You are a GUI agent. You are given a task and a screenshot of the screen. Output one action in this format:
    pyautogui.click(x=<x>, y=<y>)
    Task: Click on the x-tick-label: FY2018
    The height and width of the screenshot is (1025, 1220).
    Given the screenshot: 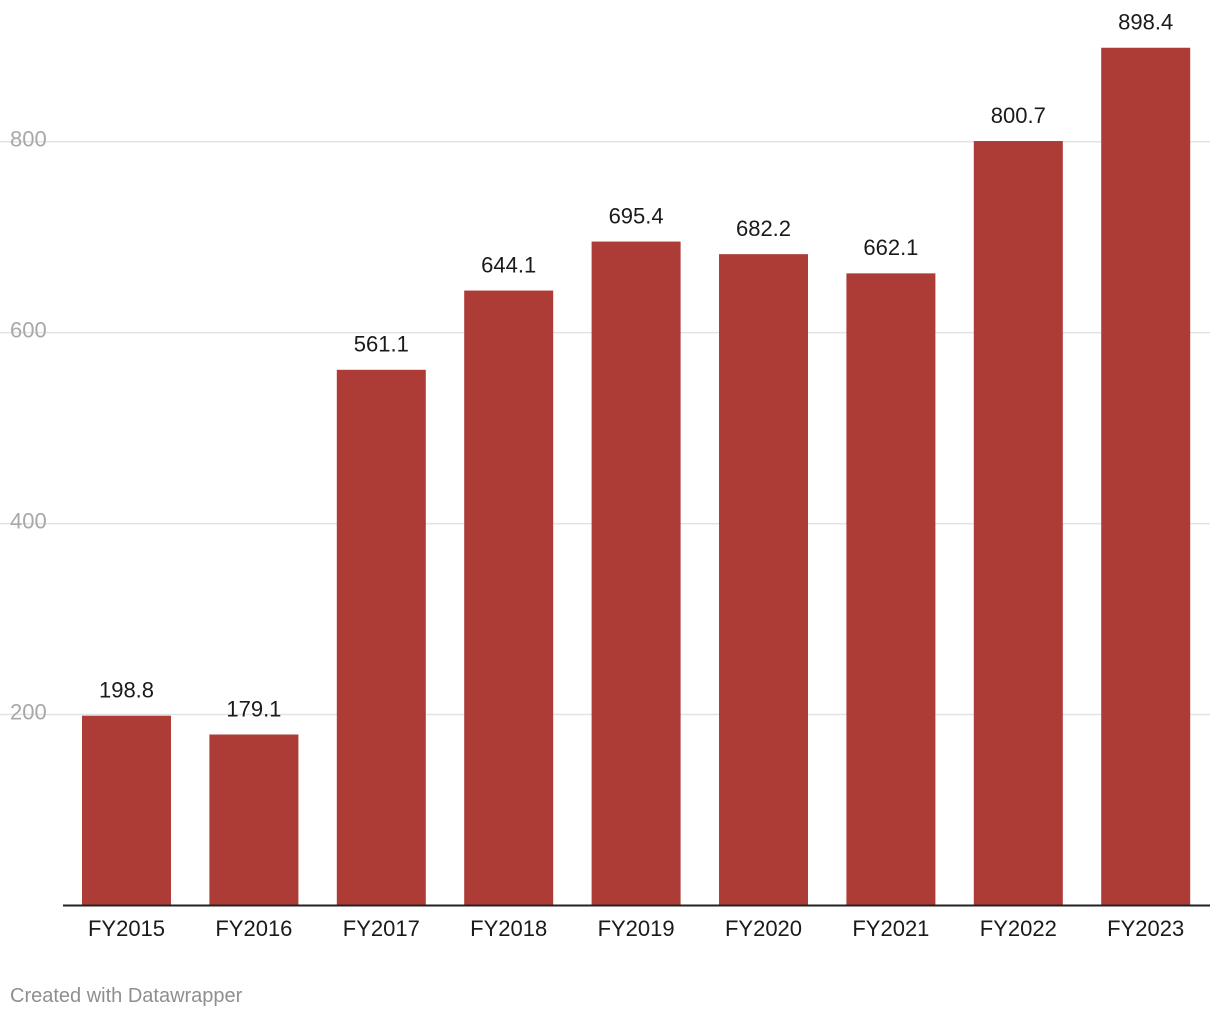 What is the action you would take?
    pyautogui.click(x=508, y=928)
    